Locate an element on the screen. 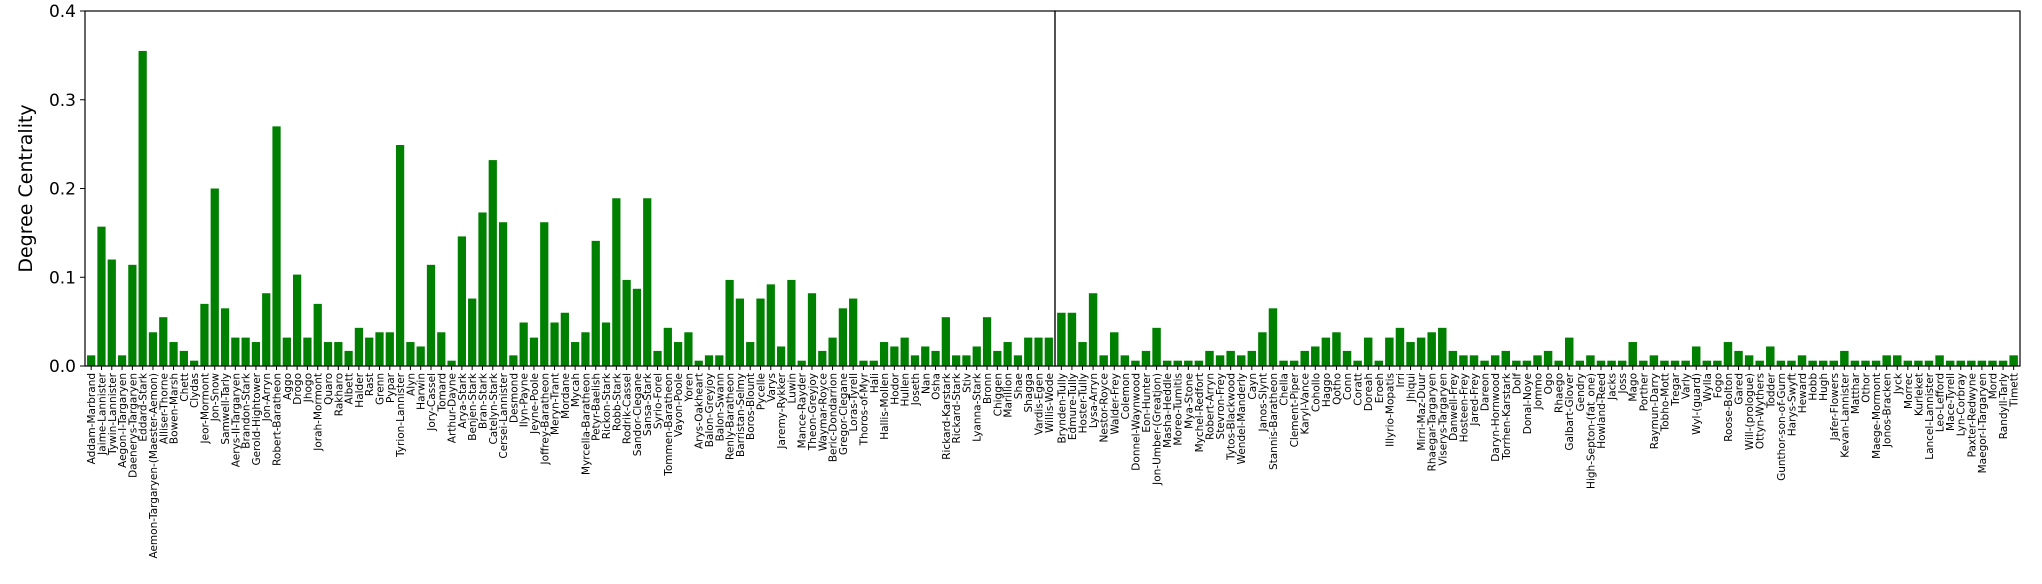  x-tick-label: Rickon-Stark is located at coordinates (607, 405).